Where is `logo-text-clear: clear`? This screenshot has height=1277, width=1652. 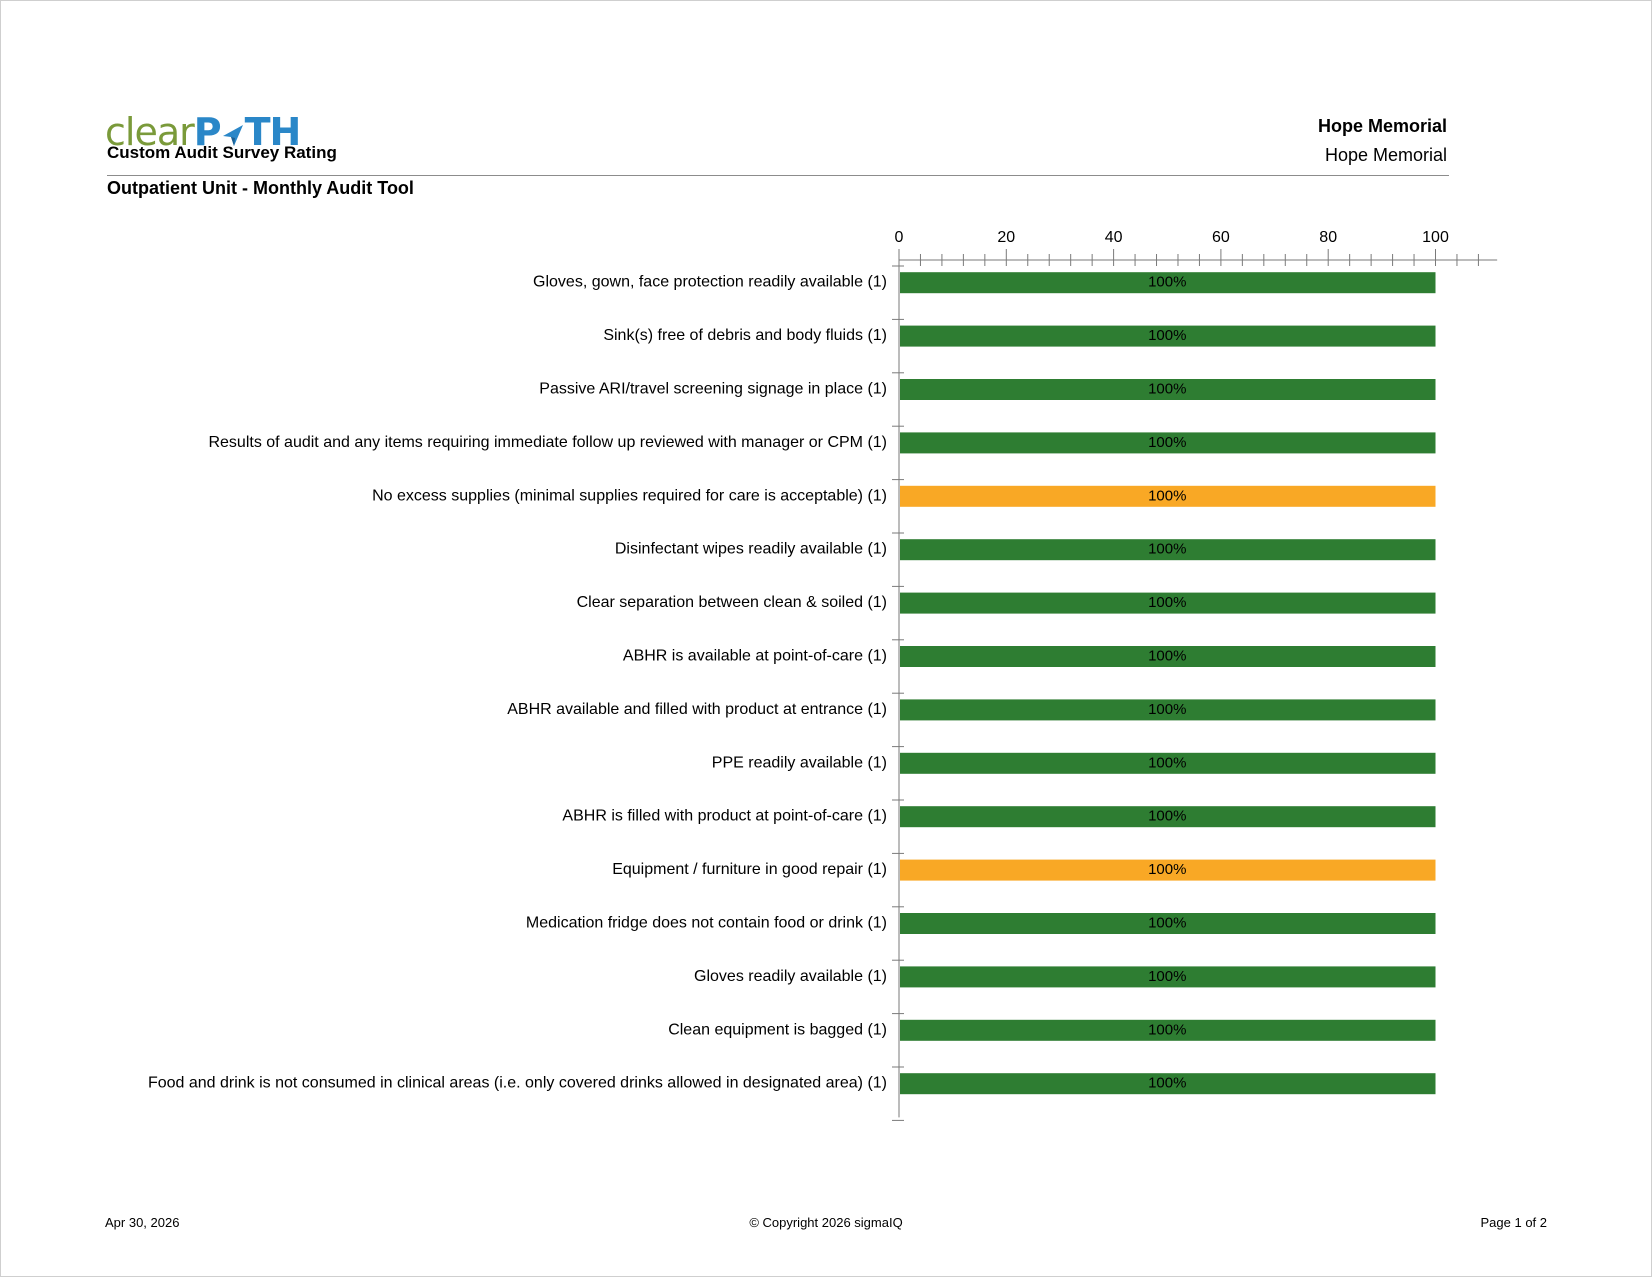
logo-text-clear: clear is located at coordinates (150, 132).